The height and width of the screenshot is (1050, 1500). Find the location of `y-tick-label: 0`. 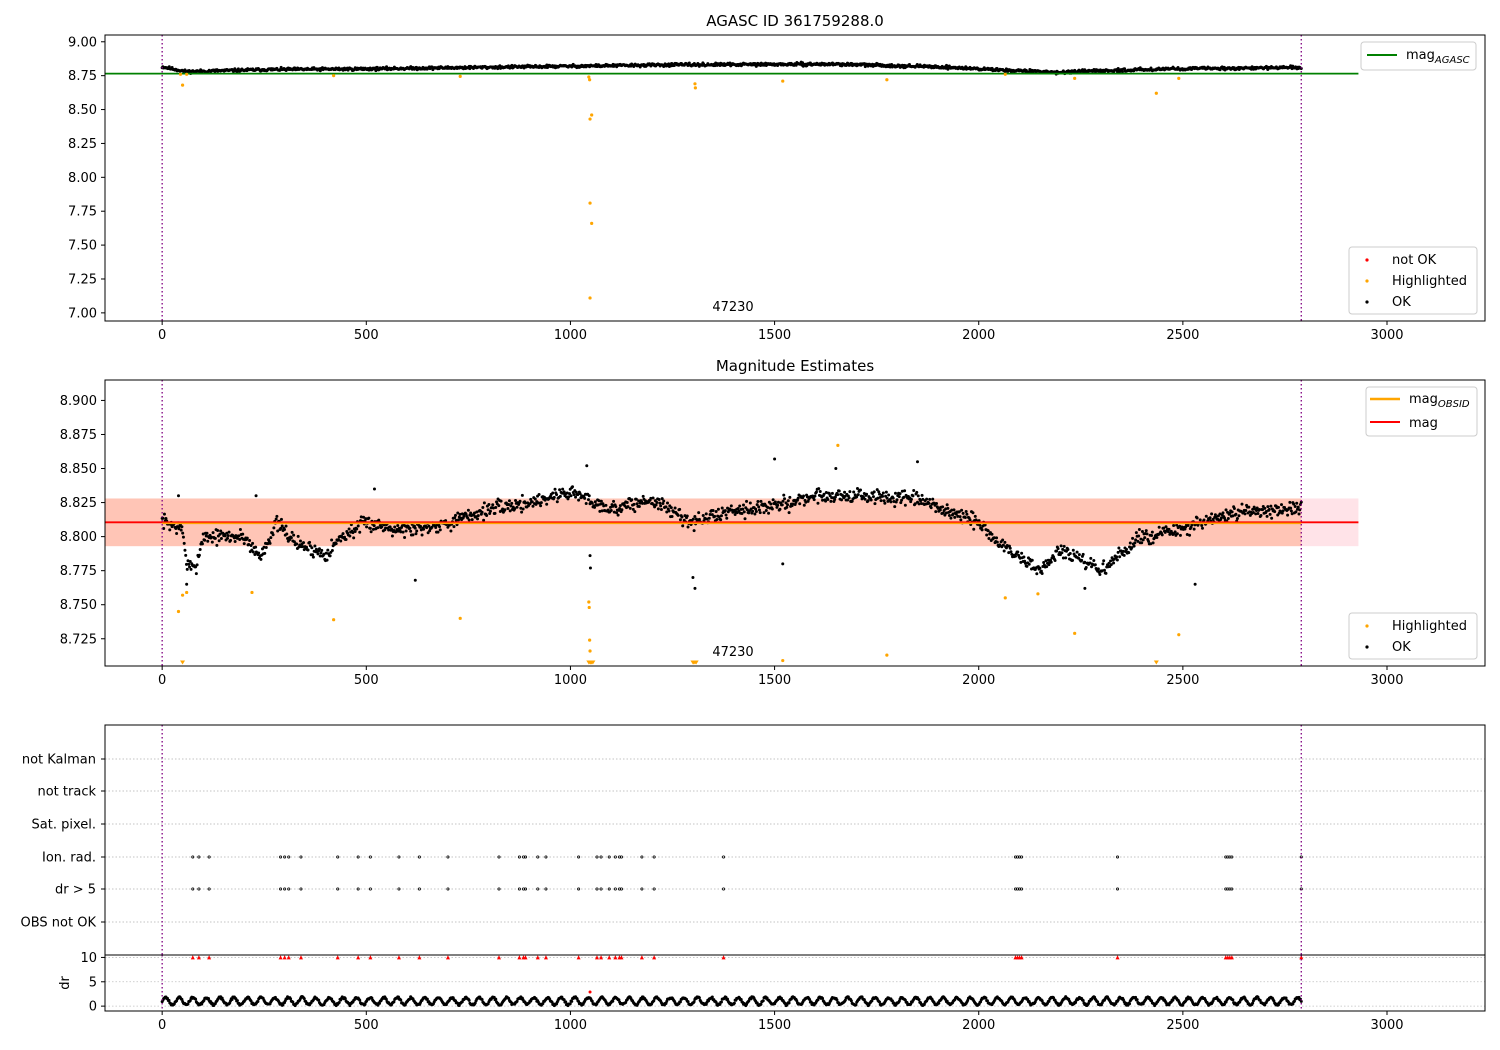

y-tick-label: 0 is located at coordinates (93, 1007).